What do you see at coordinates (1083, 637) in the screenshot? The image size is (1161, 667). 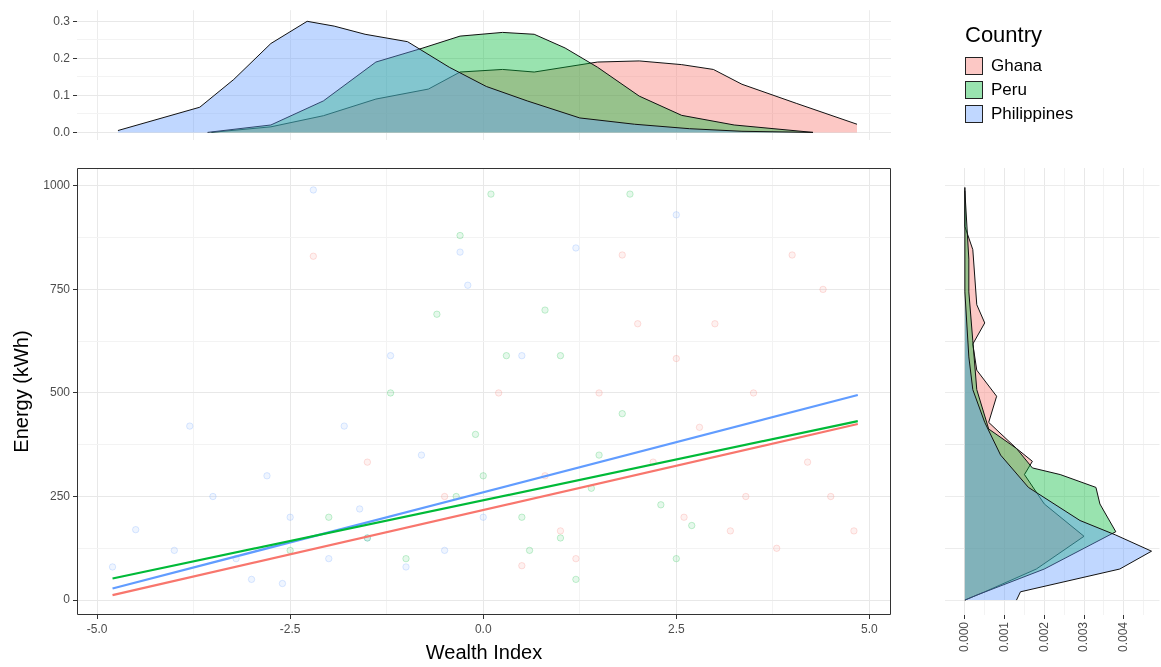 I see `x-tick-label: 0.003` at bounding box center [1083, 637].